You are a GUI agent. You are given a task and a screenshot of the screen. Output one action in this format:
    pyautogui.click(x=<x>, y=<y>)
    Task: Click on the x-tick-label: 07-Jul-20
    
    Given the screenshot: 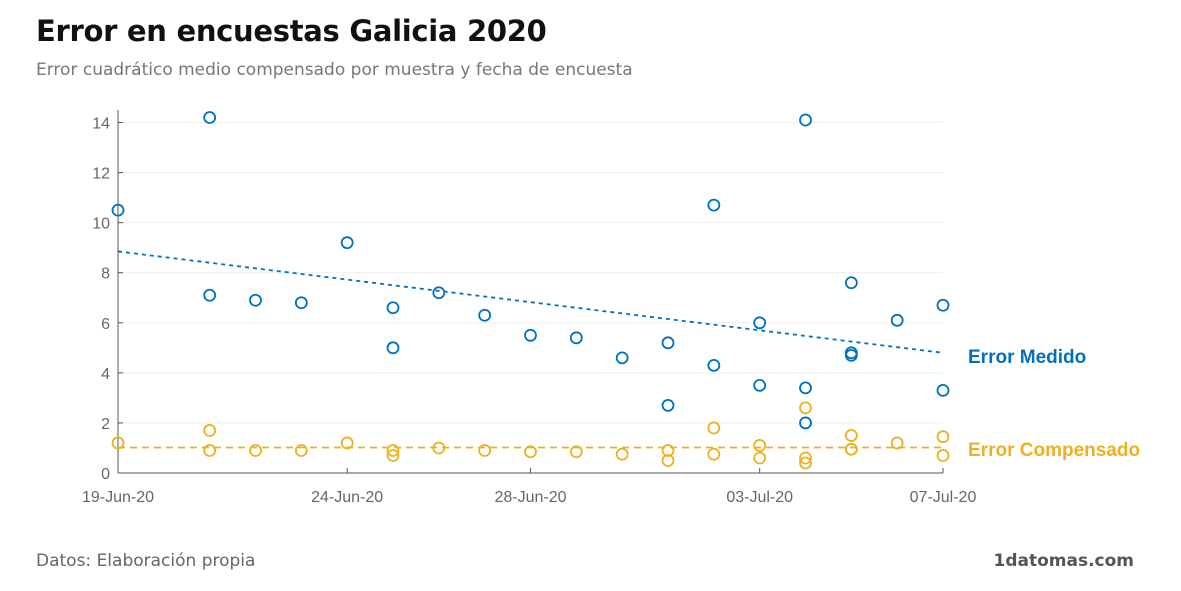 What is the action you would take?
    pyautogui.click(x=943, y=497)
    